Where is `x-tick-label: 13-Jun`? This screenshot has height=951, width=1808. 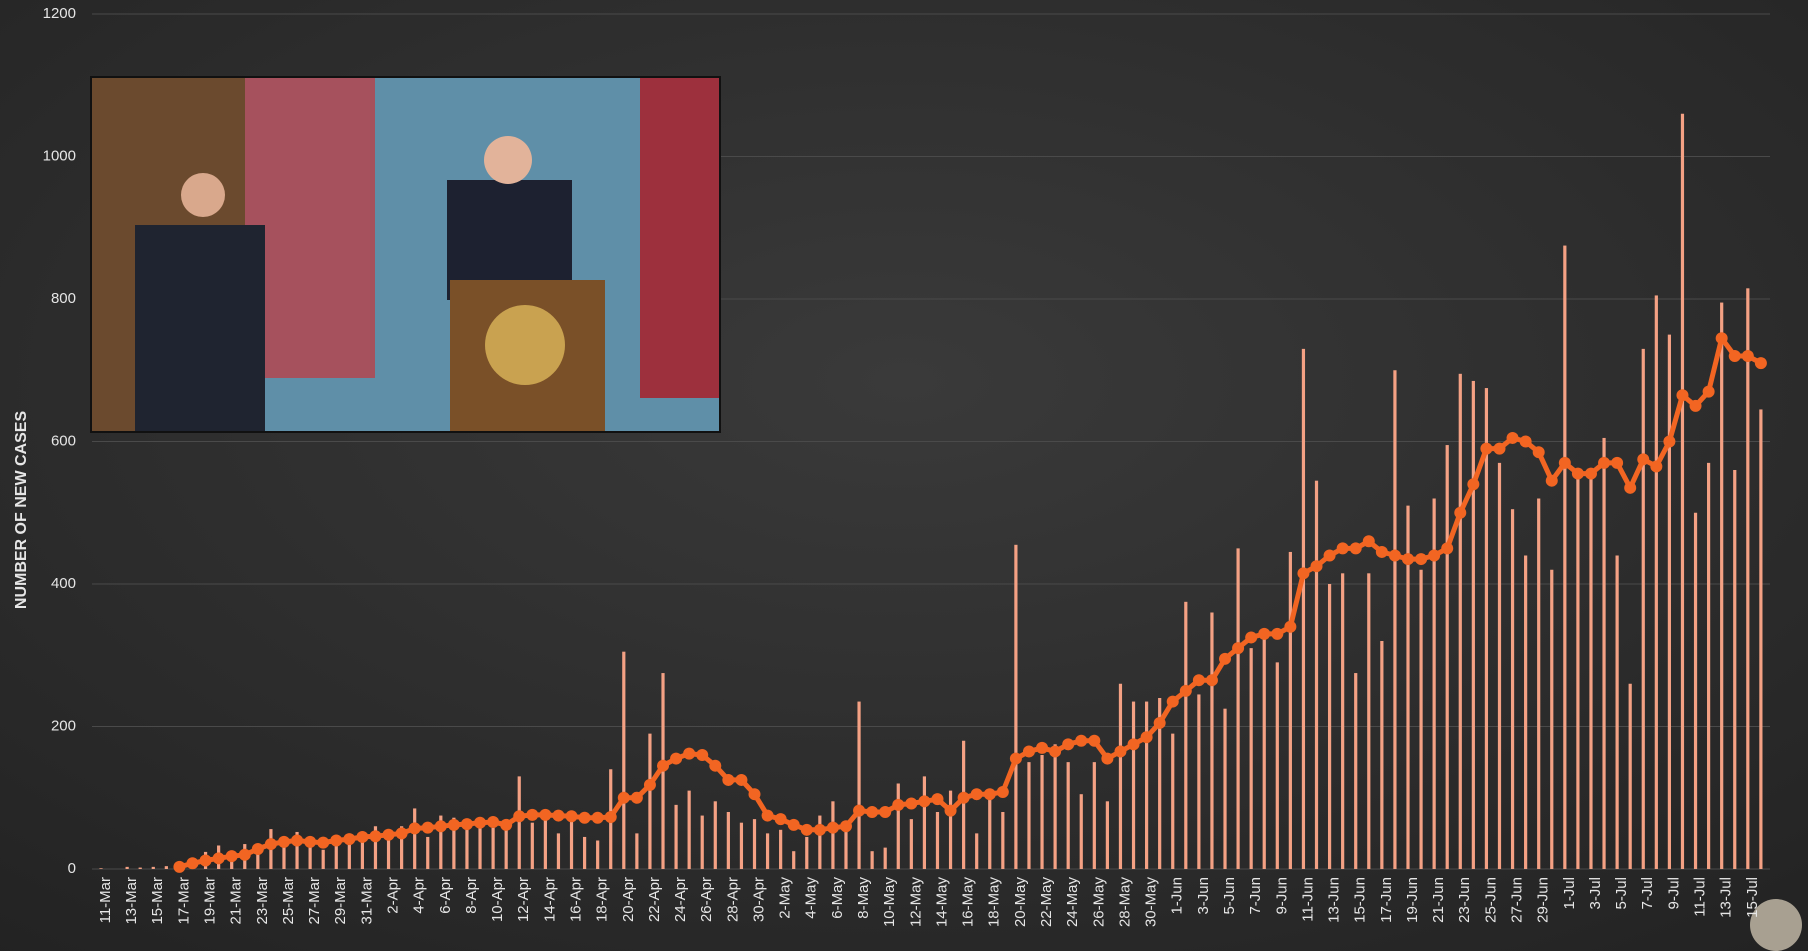 x-tick-label: 13-Jun is located at coordinates (1334, 900).